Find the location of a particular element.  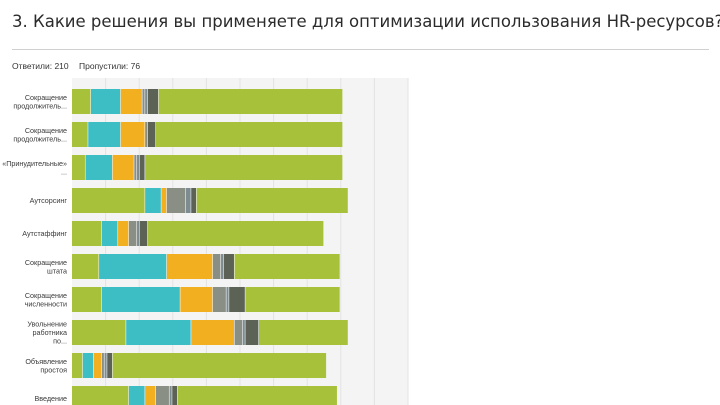

skipped-count: Пропустили: 76 is located at coordinates (110, 66).